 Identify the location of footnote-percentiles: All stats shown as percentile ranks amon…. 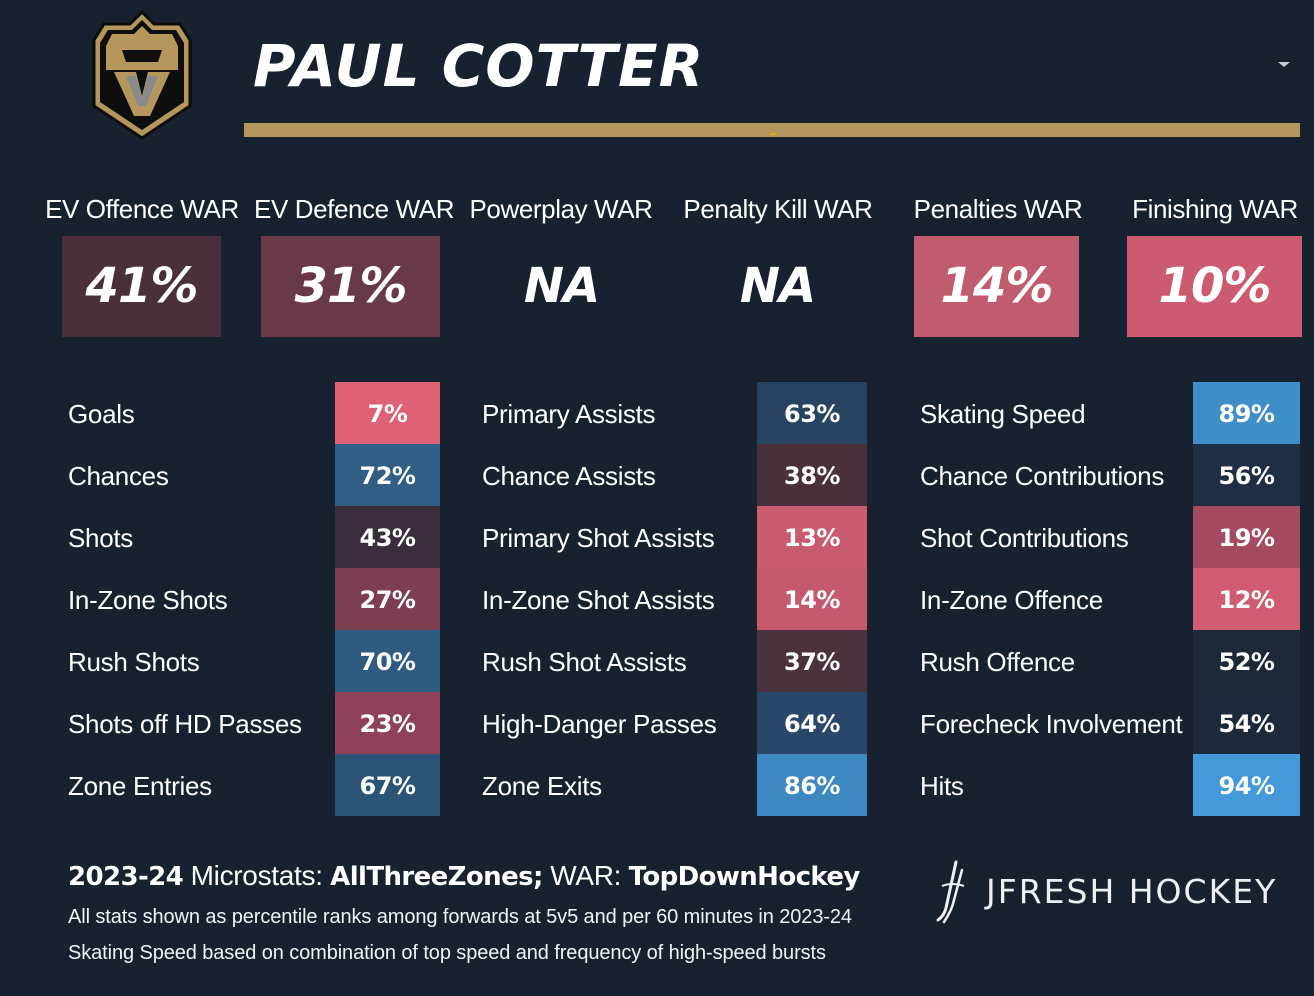
(460, 917).